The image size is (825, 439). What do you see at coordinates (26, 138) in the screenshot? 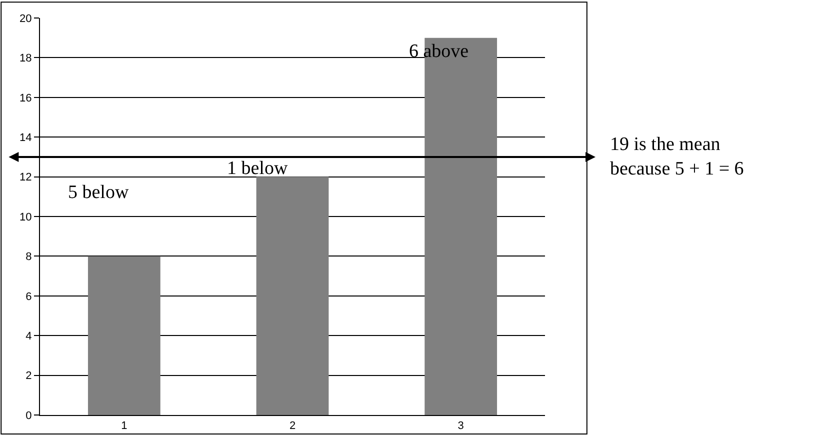
I see `y-tick-label: 14` at bounding box center [26, 138].